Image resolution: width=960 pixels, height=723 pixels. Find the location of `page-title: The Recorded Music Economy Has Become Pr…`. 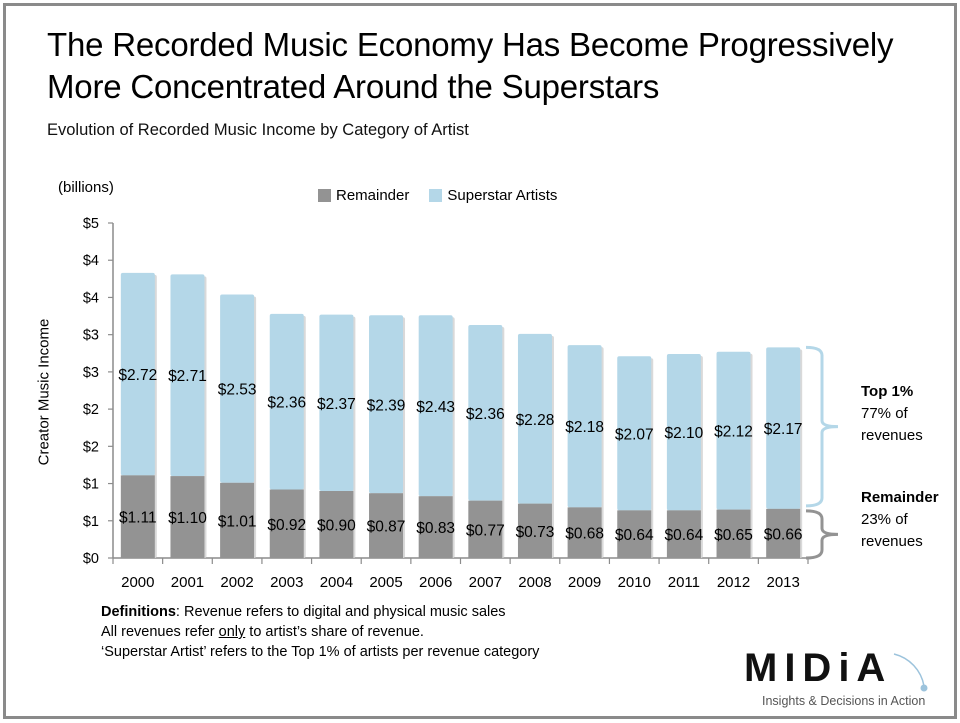

page-title: The Recorded Music Economy Has Become Pr… is located at coordinates (470, 66).